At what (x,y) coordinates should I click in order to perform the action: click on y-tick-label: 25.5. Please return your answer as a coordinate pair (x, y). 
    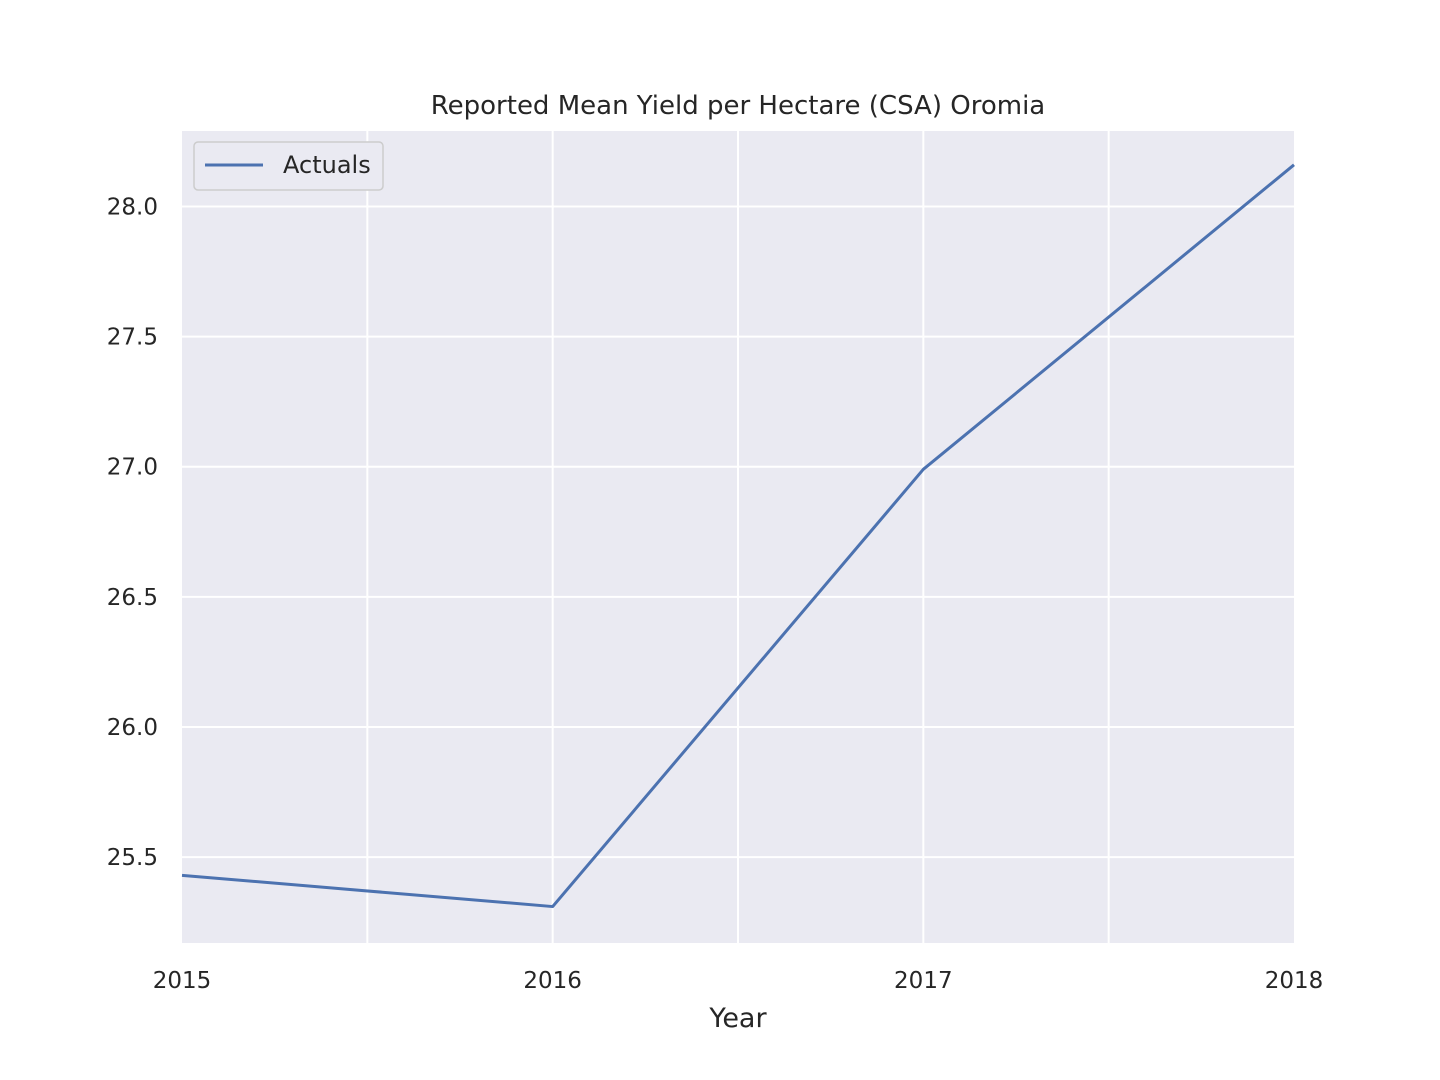
    Looking at the image, I should click on (132, 858).